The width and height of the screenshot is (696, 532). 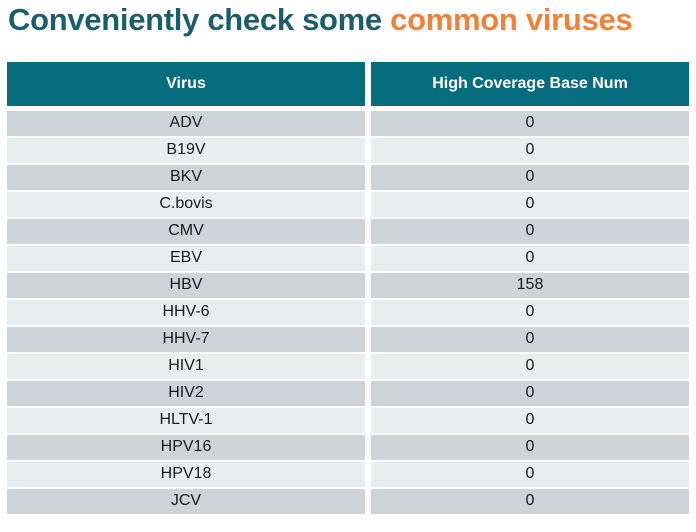 I want to click on table-row: HPV16 0, so click(x=348, y=447).